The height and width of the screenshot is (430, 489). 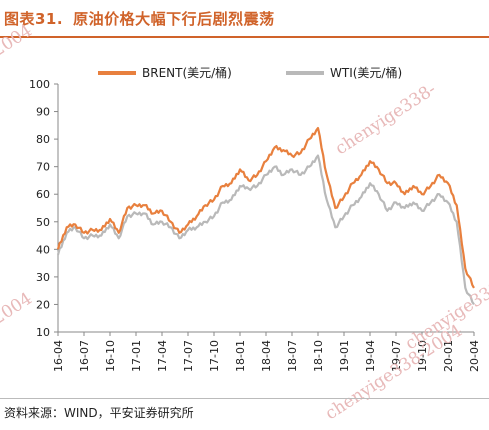 I want to click on chart-title: 图表31. 原油价格大幅下行后剧烈震荡, so click(x=139, y=18).